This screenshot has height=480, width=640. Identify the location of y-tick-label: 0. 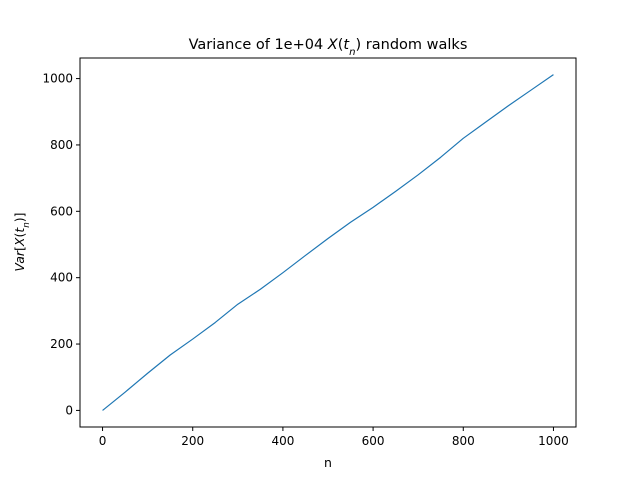
(69, 410).